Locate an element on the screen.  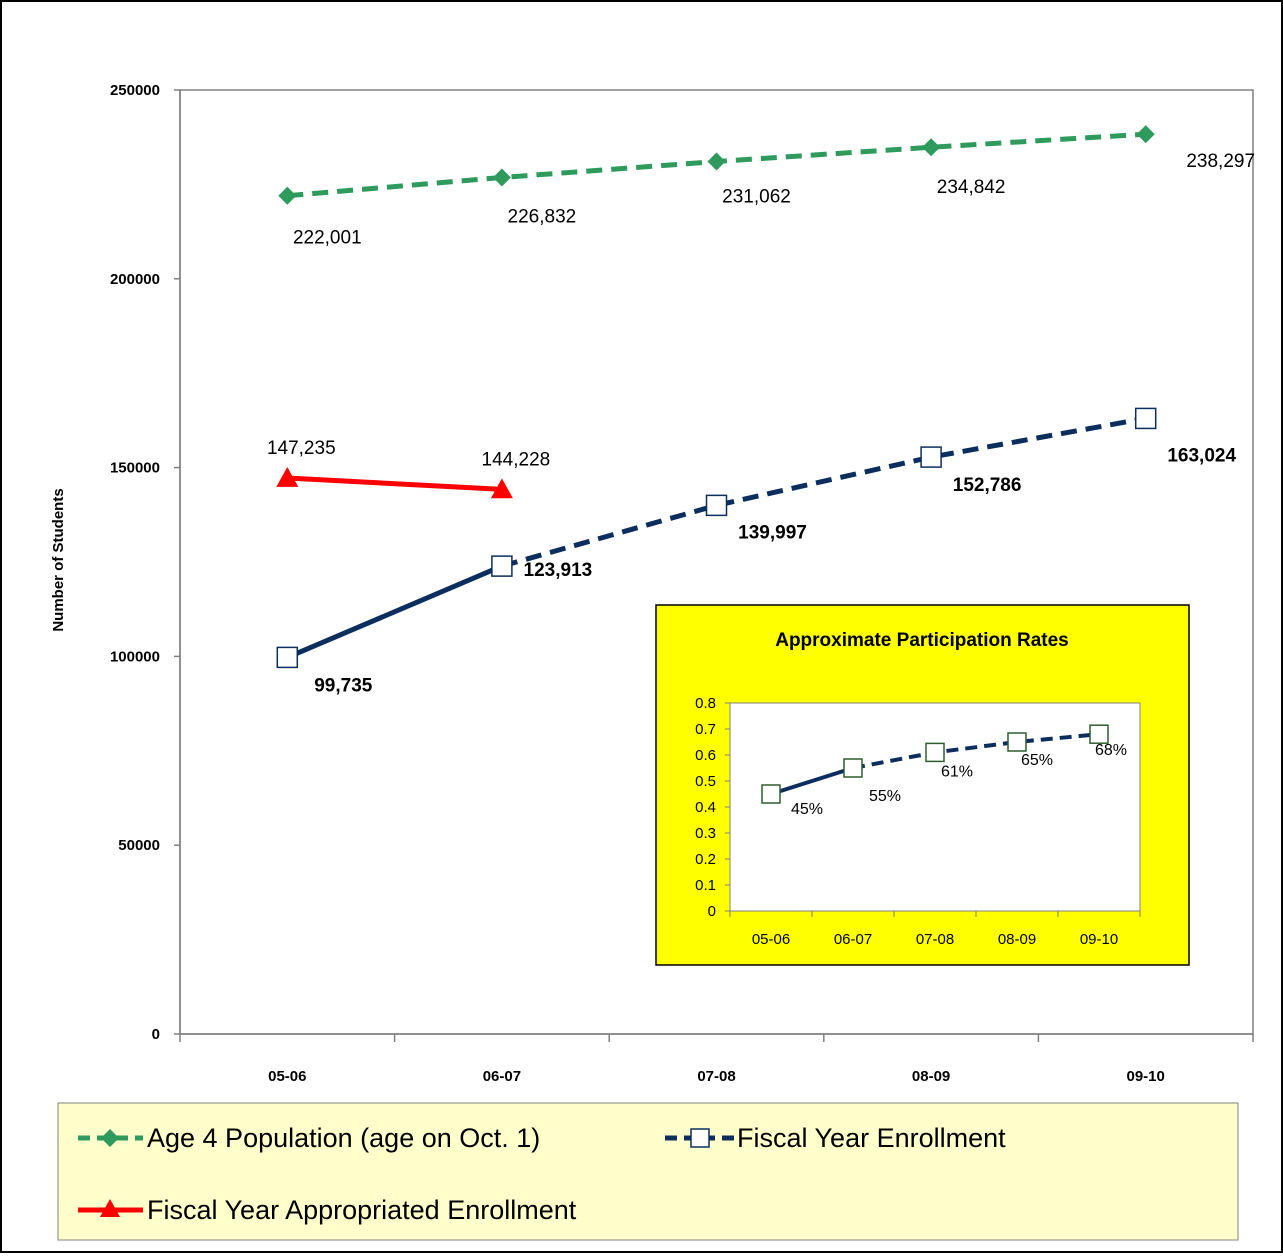
enrollment-data-label: 99,735 is located at coordinates (343, 685).